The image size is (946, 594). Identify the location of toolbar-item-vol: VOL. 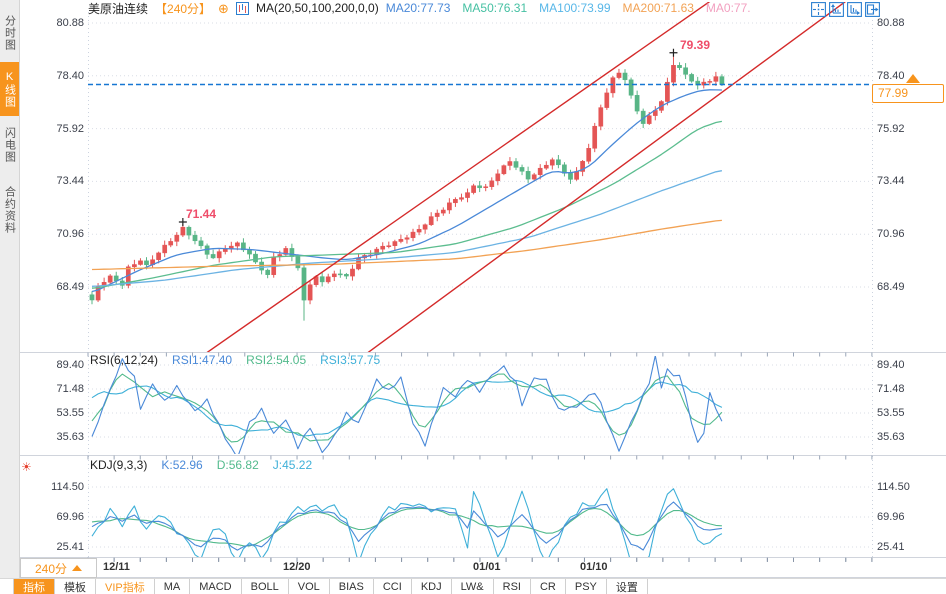
(309, 586).